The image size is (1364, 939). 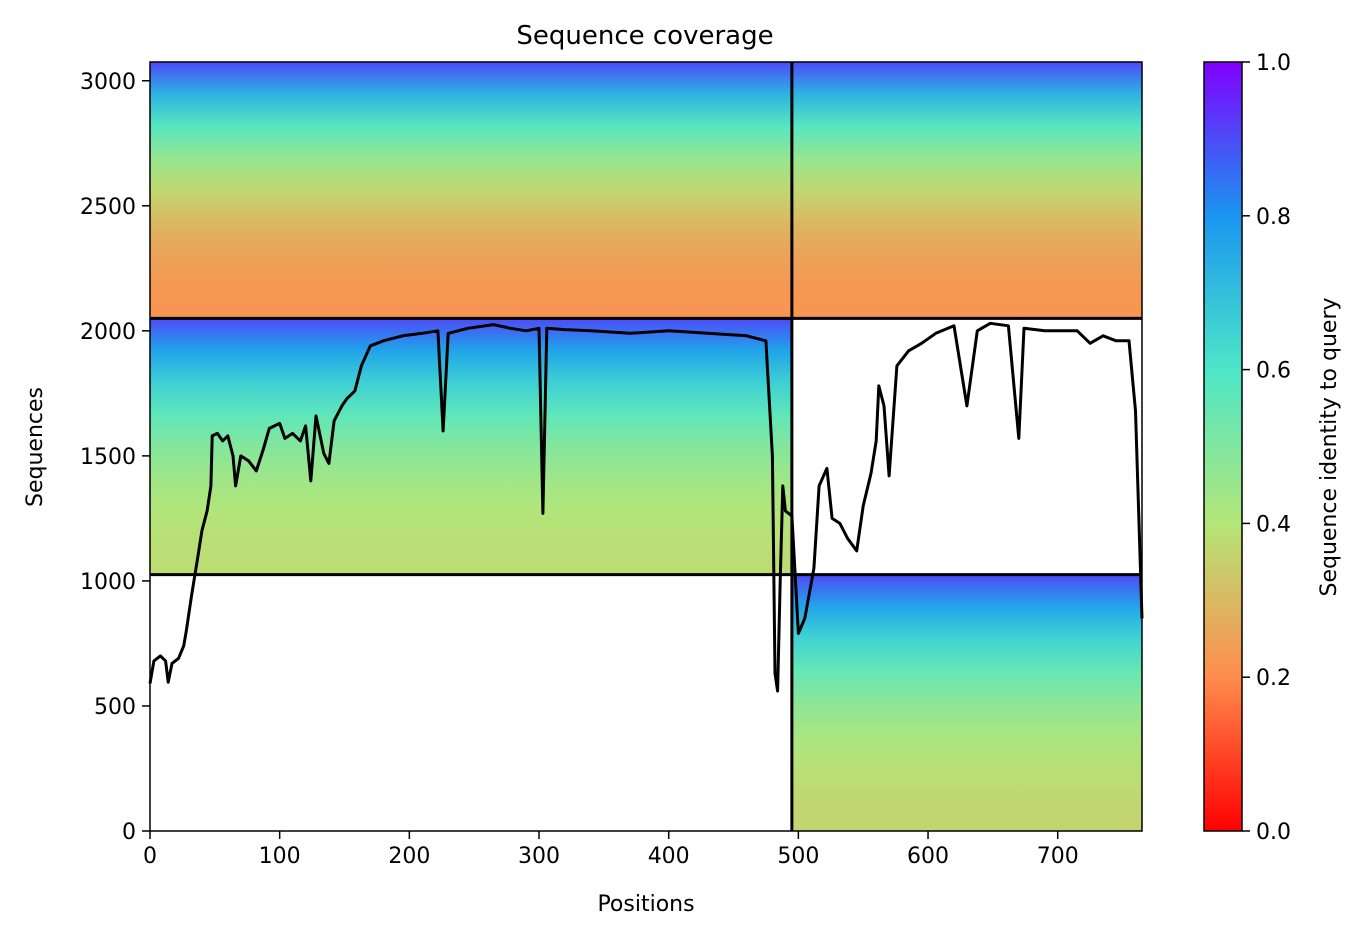 What do you see at coordinates (280, 856) in the screenshot?
I see `x-tick-label: 100` at bounding box center [280, 856].